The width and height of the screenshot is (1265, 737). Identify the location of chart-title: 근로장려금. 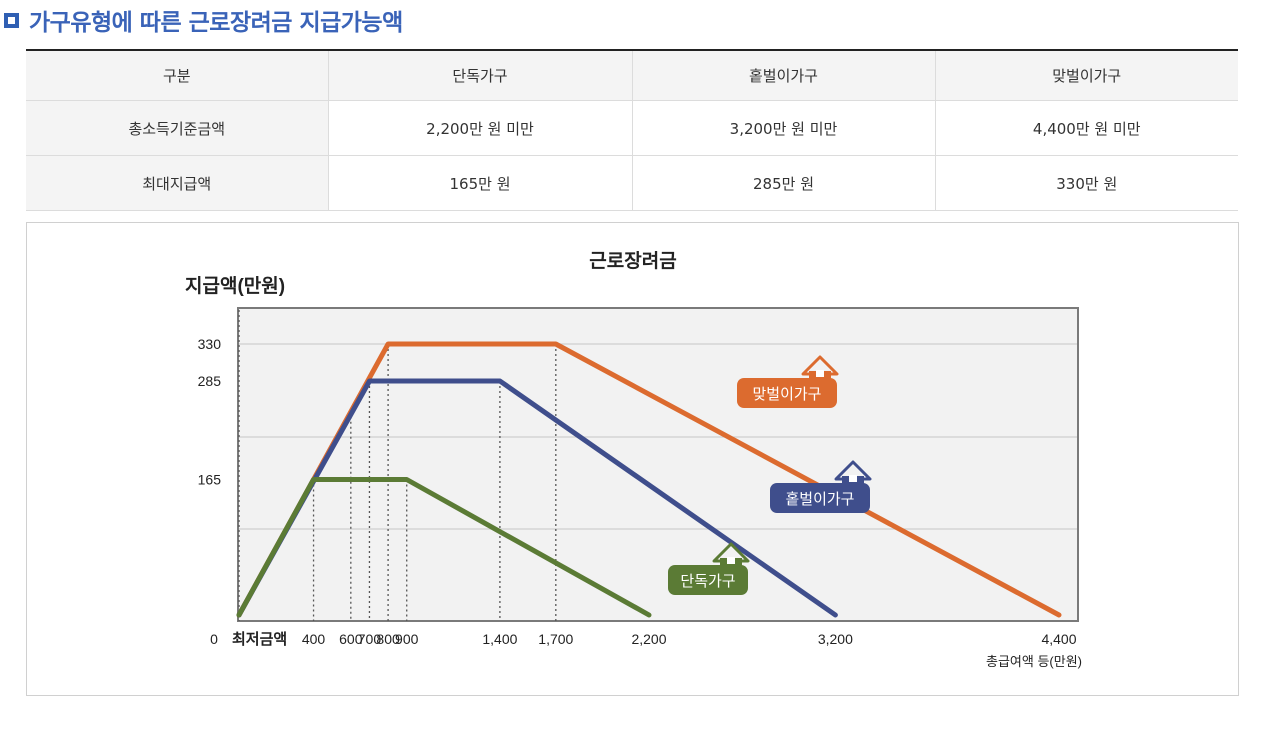
(632, 261).